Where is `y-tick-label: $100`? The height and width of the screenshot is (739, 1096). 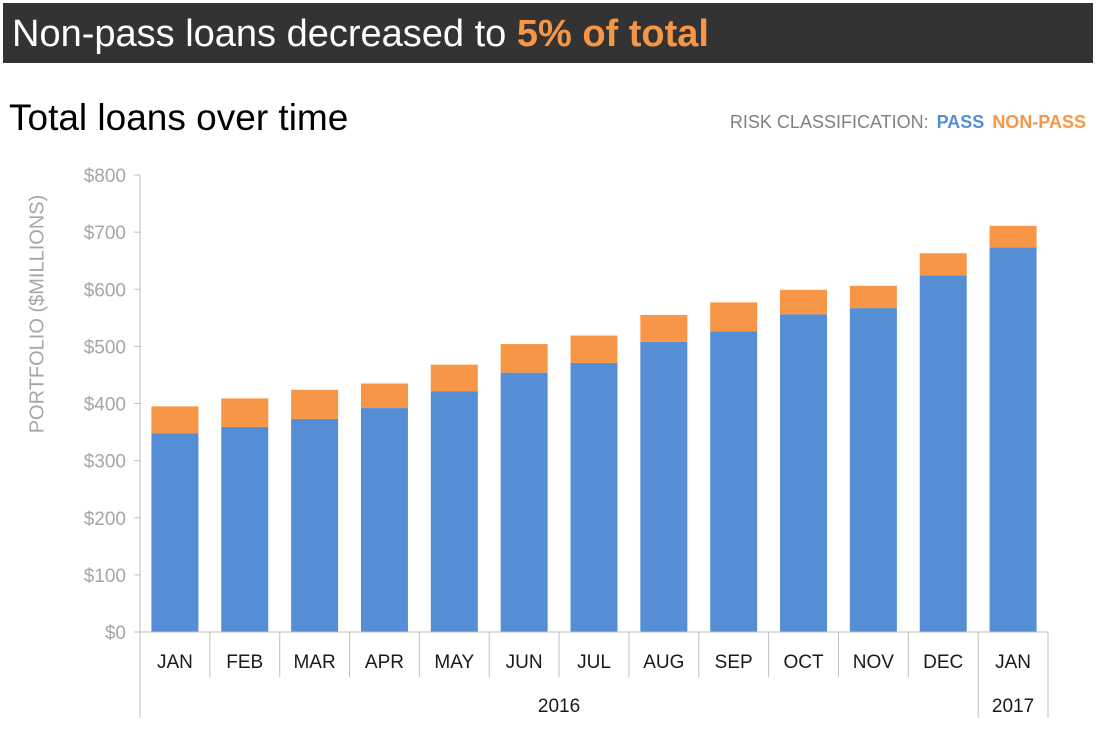
y-tick-label: $100 is located at coordinates (105, 576).